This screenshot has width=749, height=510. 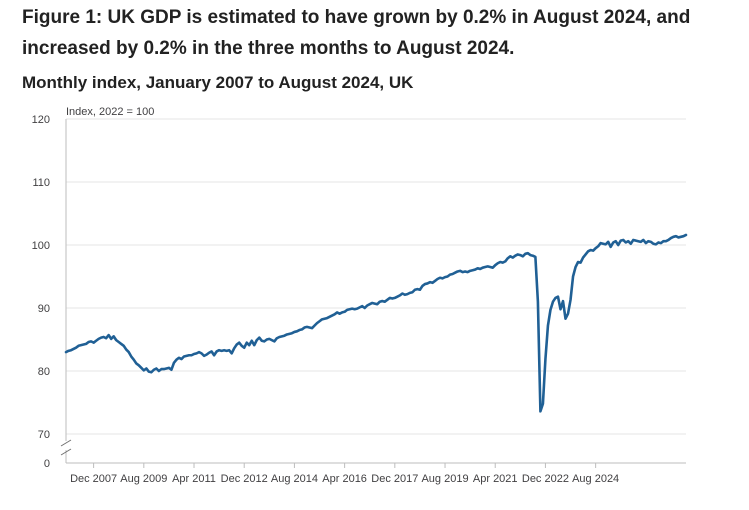 What do you see at coordinates (47, 464) in the screenshot?
I see `y-tick-label: 0` at bounding box center [47, 464].